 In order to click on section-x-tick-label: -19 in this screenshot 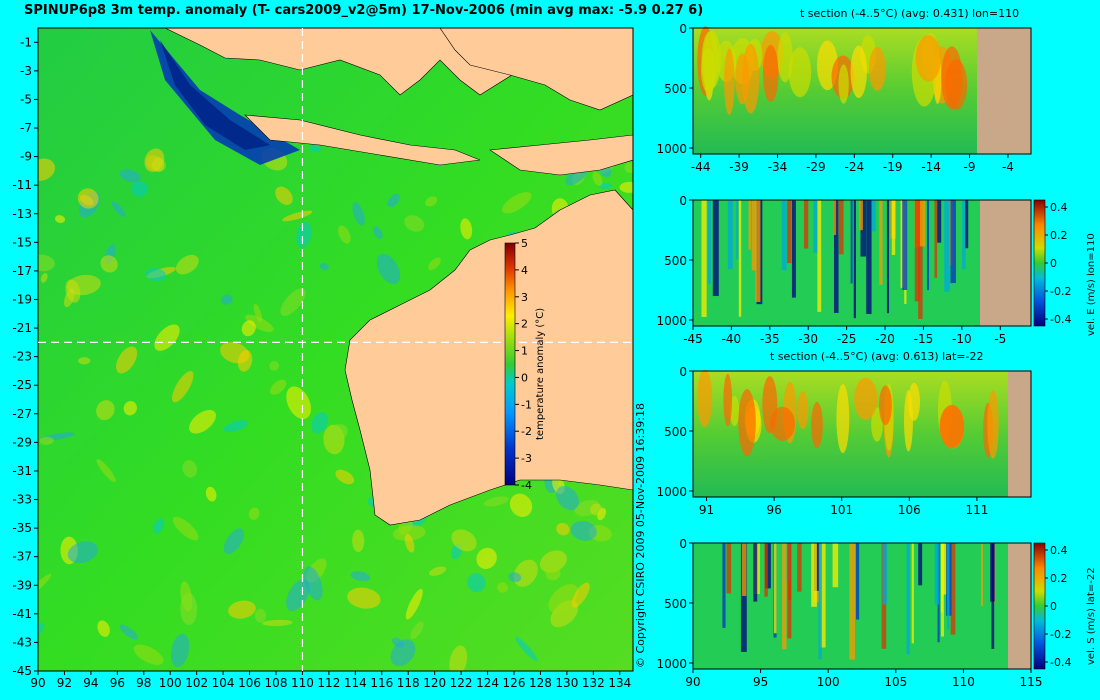, I will do `click(893, 167)`.